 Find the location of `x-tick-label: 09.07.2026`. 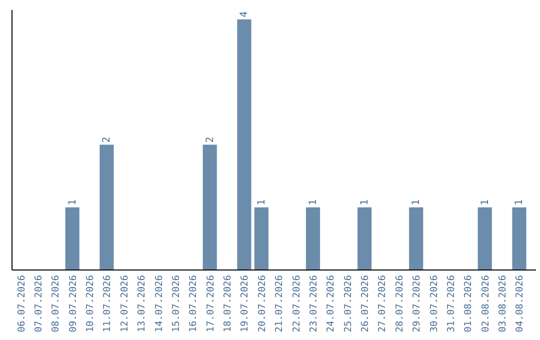

x-tick-label: 09.07.2026 is located at coordinates (73, 303).